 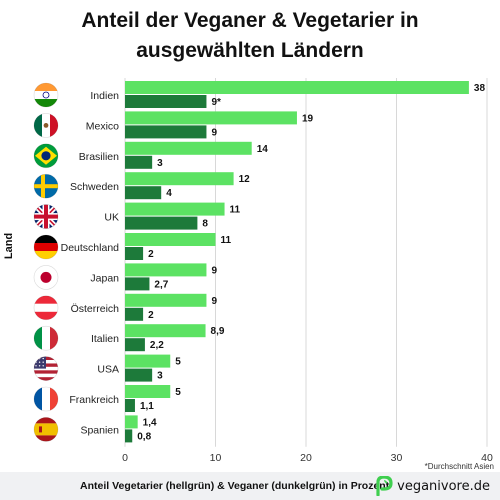 What do you see at coordinates (46, 277) in the screenshot?
I see `japan-flag-icon` at bounding box center [46, 277].